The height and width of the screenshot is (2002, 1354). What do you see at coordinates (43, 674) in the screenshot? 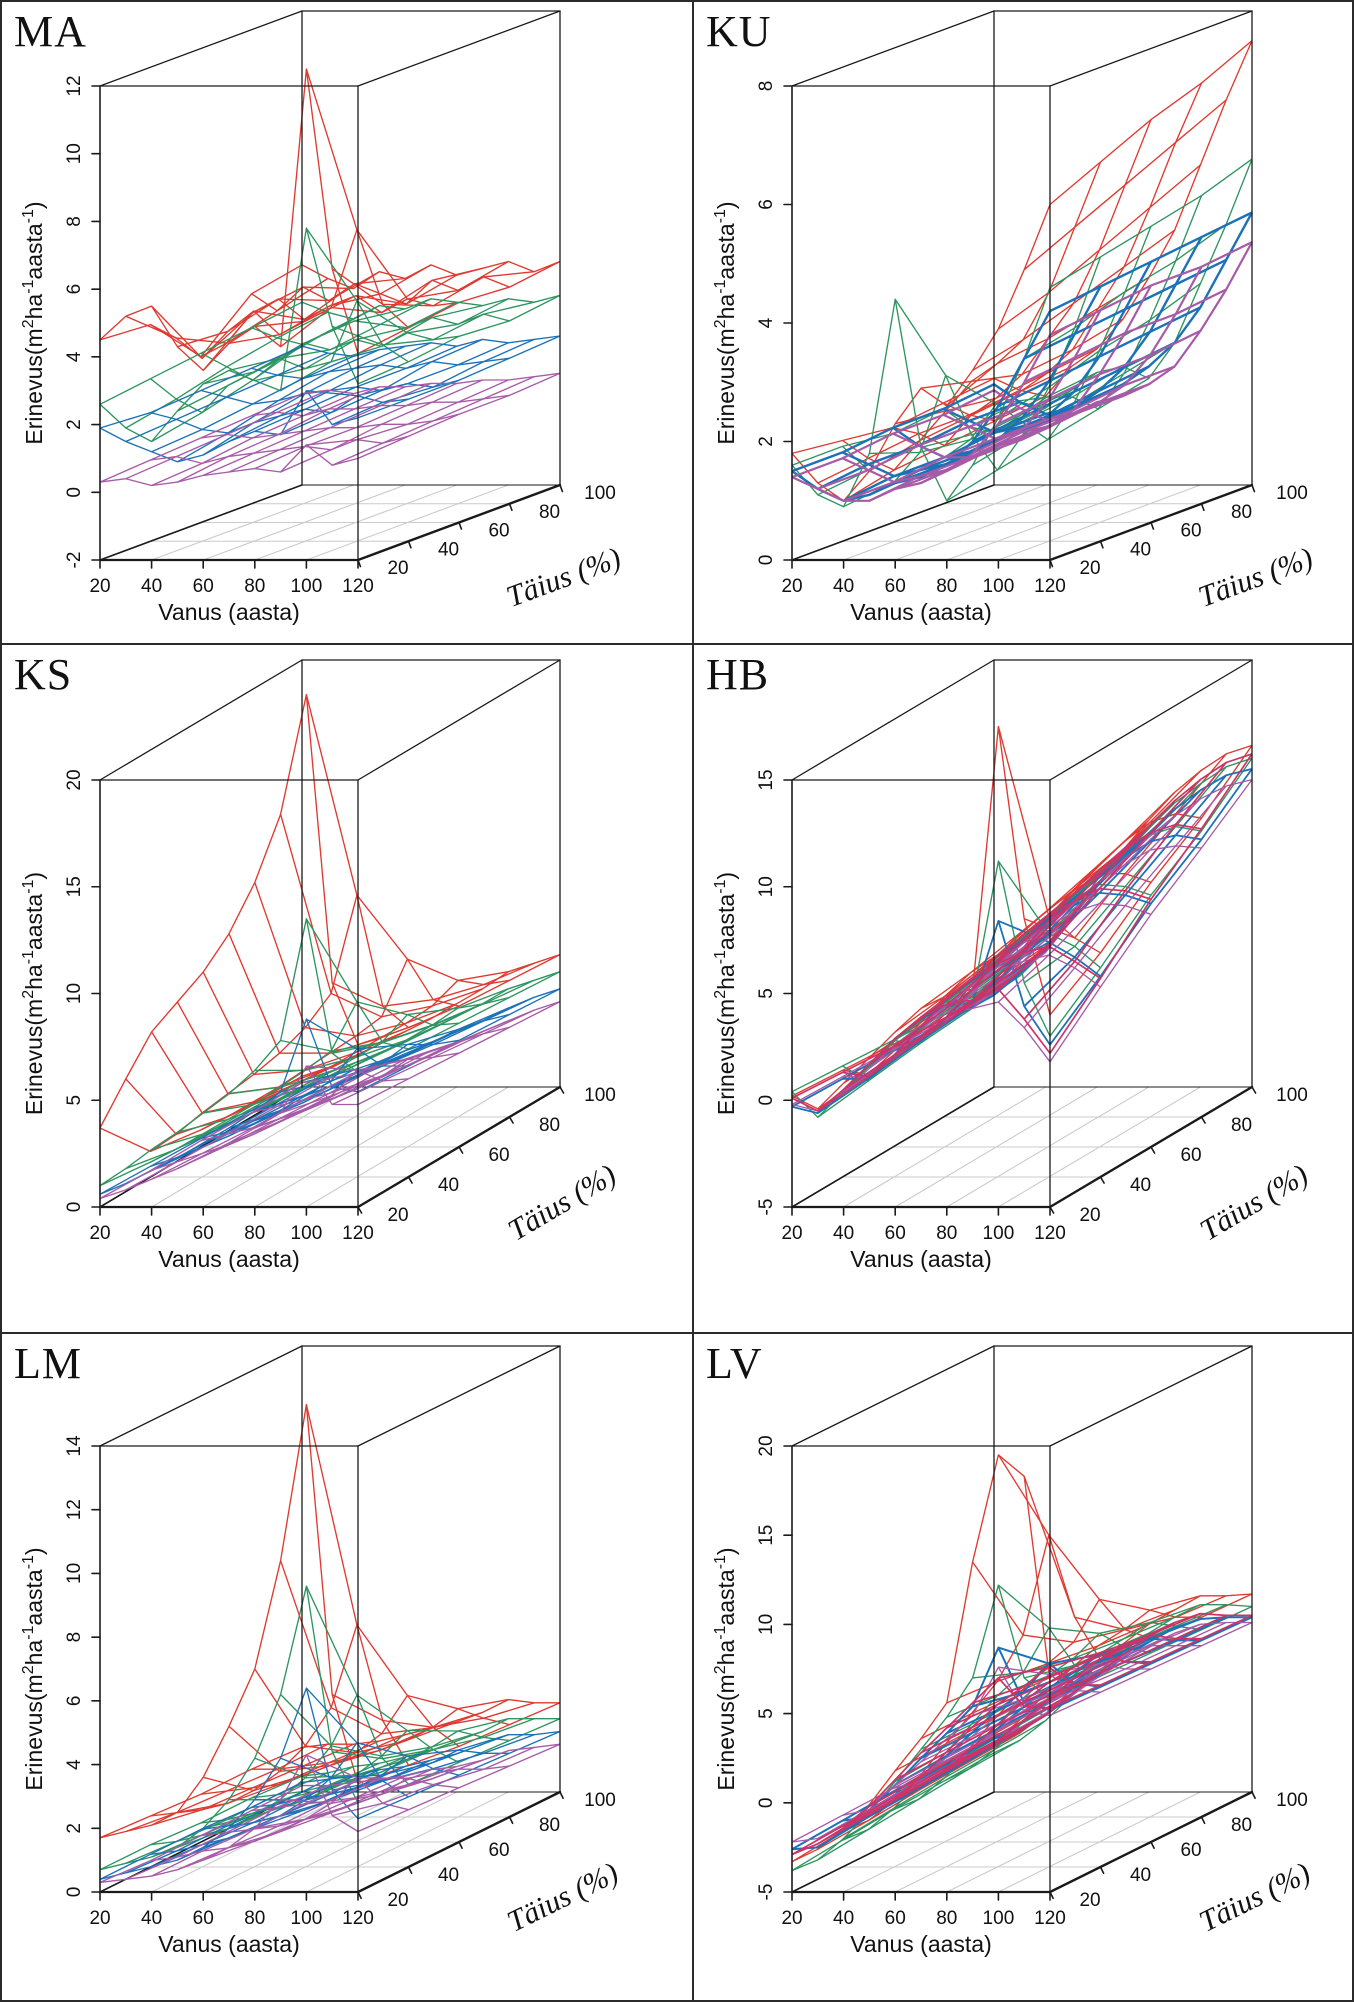
I see `panel-label-ks: KS` at bounding box center [43, 674].